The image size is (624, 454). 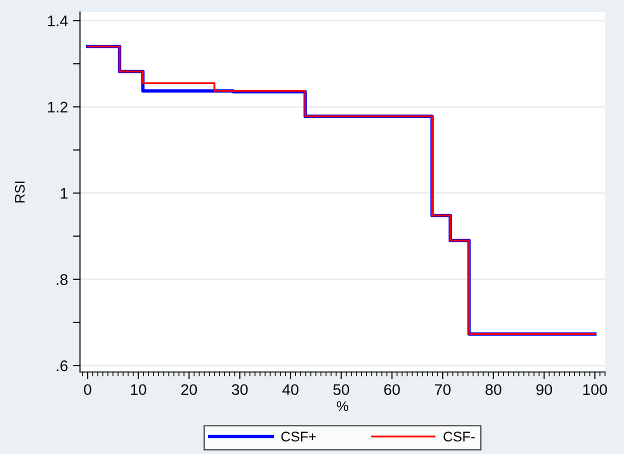 I want to click on y-axis-title: RSI, so click(x=19, y=192).